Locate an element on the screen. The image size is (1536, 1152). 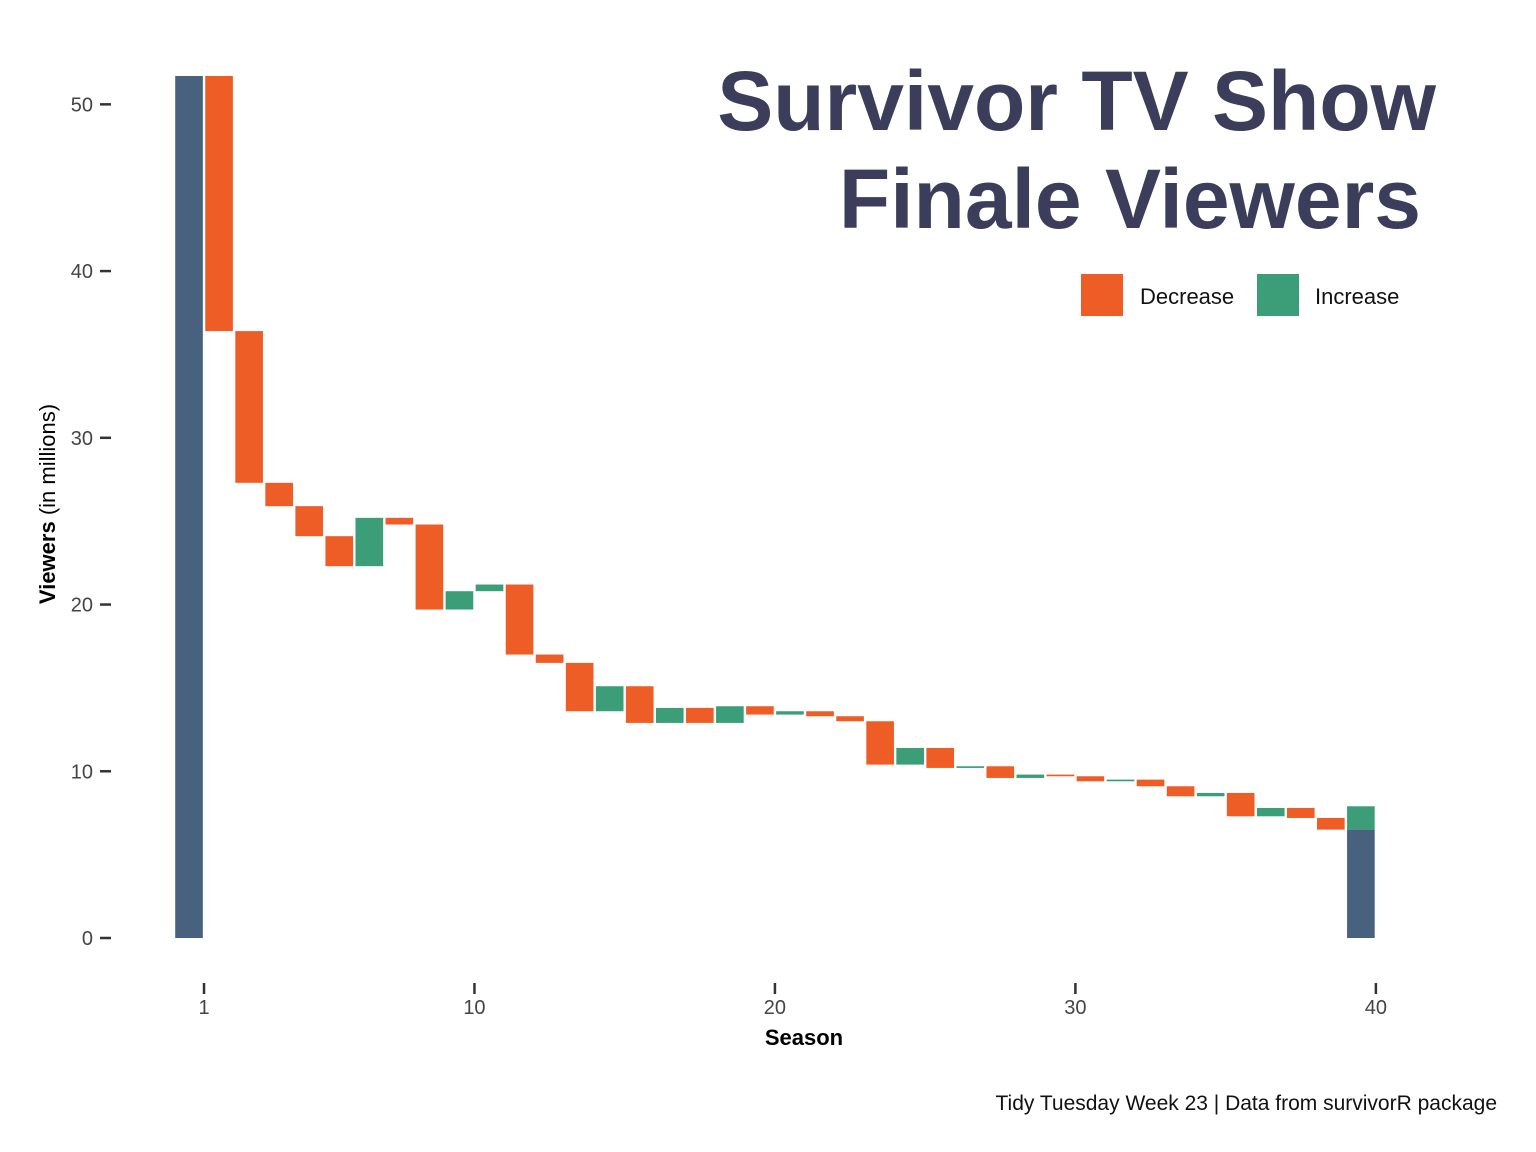
y-axis-title: Viewers (in millions) is located at coordinates (47, 504).